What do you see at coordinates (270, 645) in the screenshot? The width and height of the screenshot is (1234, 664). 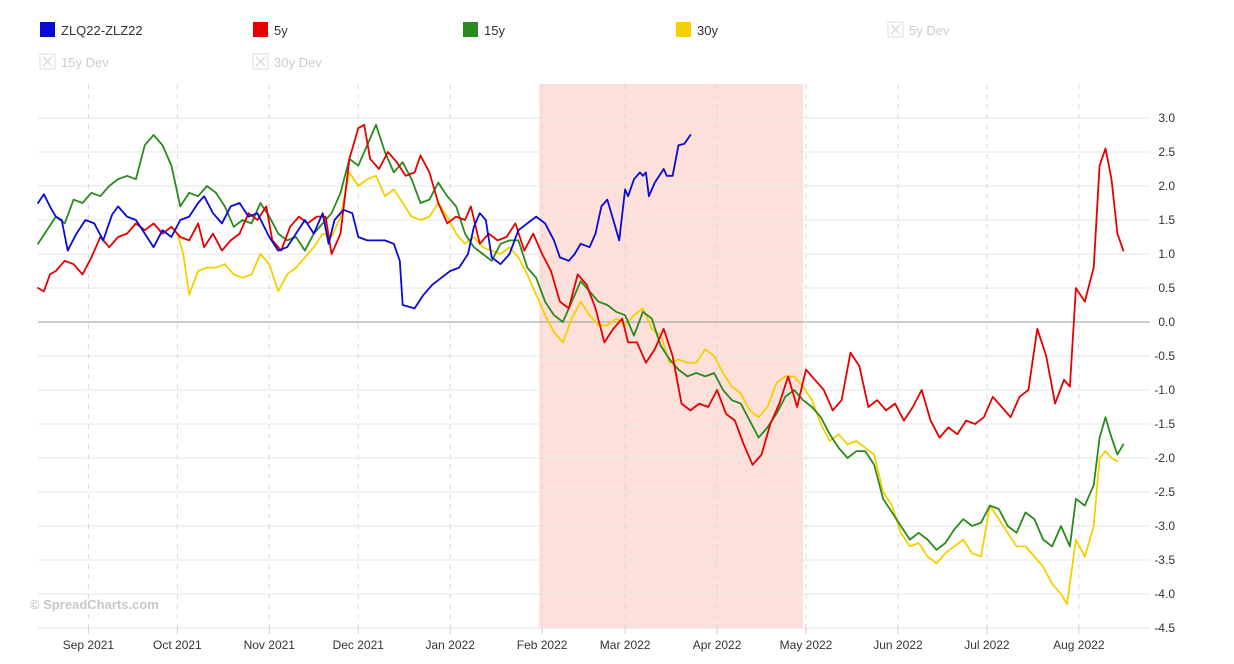 I see `x-tick-label: Nov 2021` at bounding box center [270, 645].